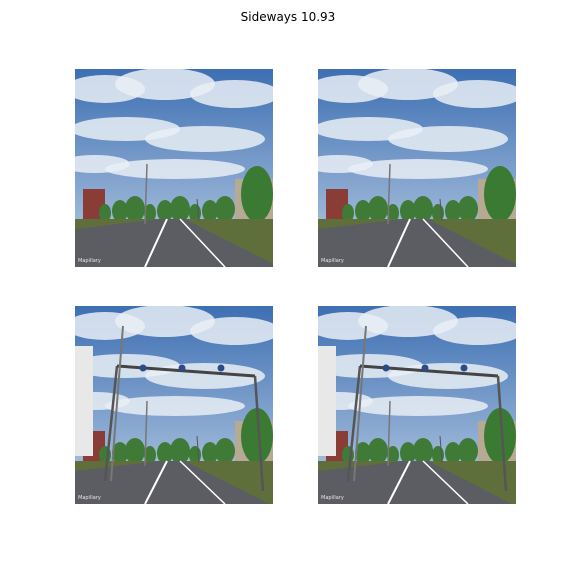 The image size is (576, 576). I want to click on image-panel-top-left: Mapillary, so click(174, 168).